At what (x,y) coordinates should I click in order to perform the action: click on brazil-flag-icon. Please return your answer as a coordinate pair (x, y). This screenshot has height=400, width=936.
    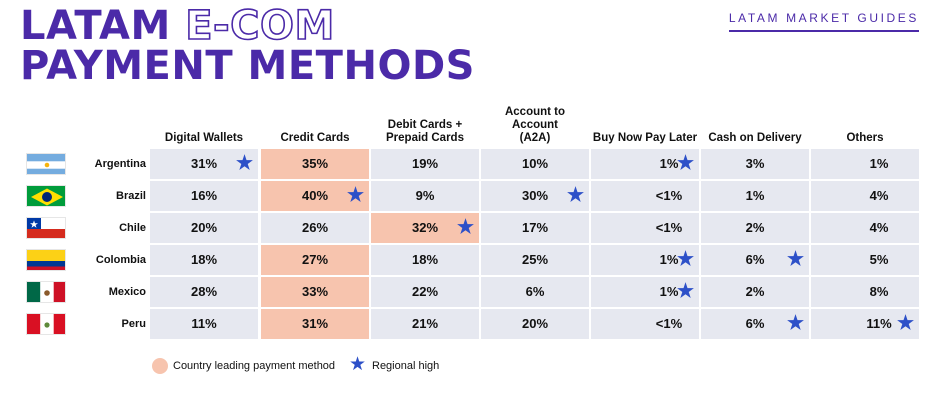
    Looking at the image, I should click on (46, 196).